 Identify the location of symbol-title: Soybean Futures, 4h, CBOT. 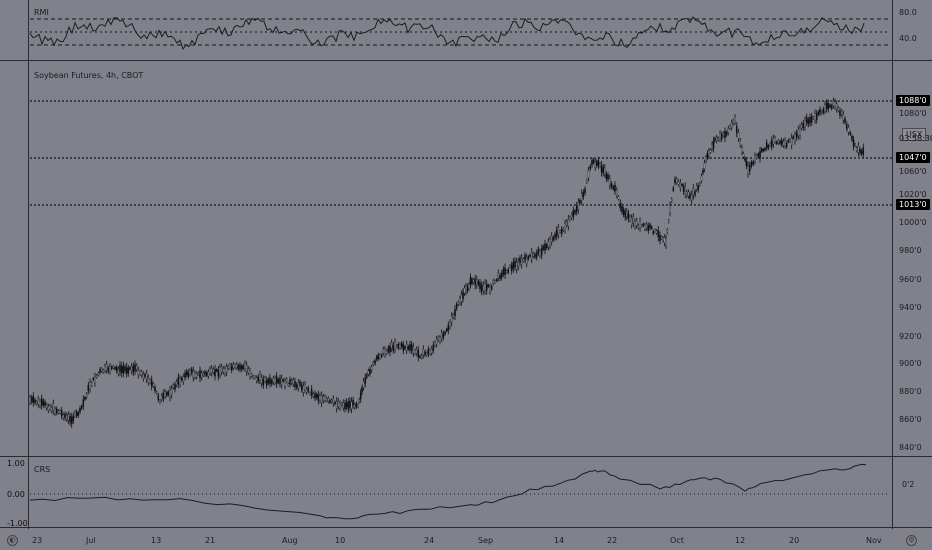
(89, 75).